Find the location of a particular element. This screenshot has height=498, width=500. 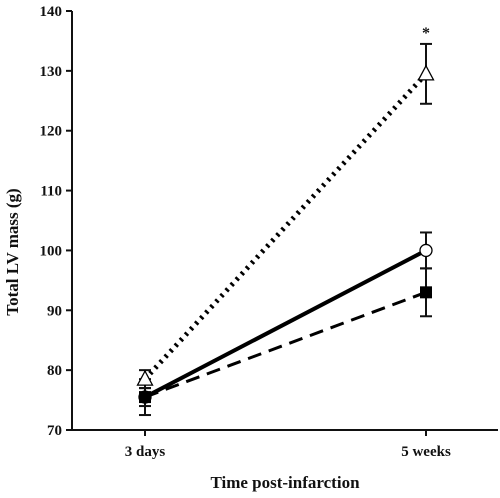

y-tick-label: 100 is located at coordinates (51, 251).